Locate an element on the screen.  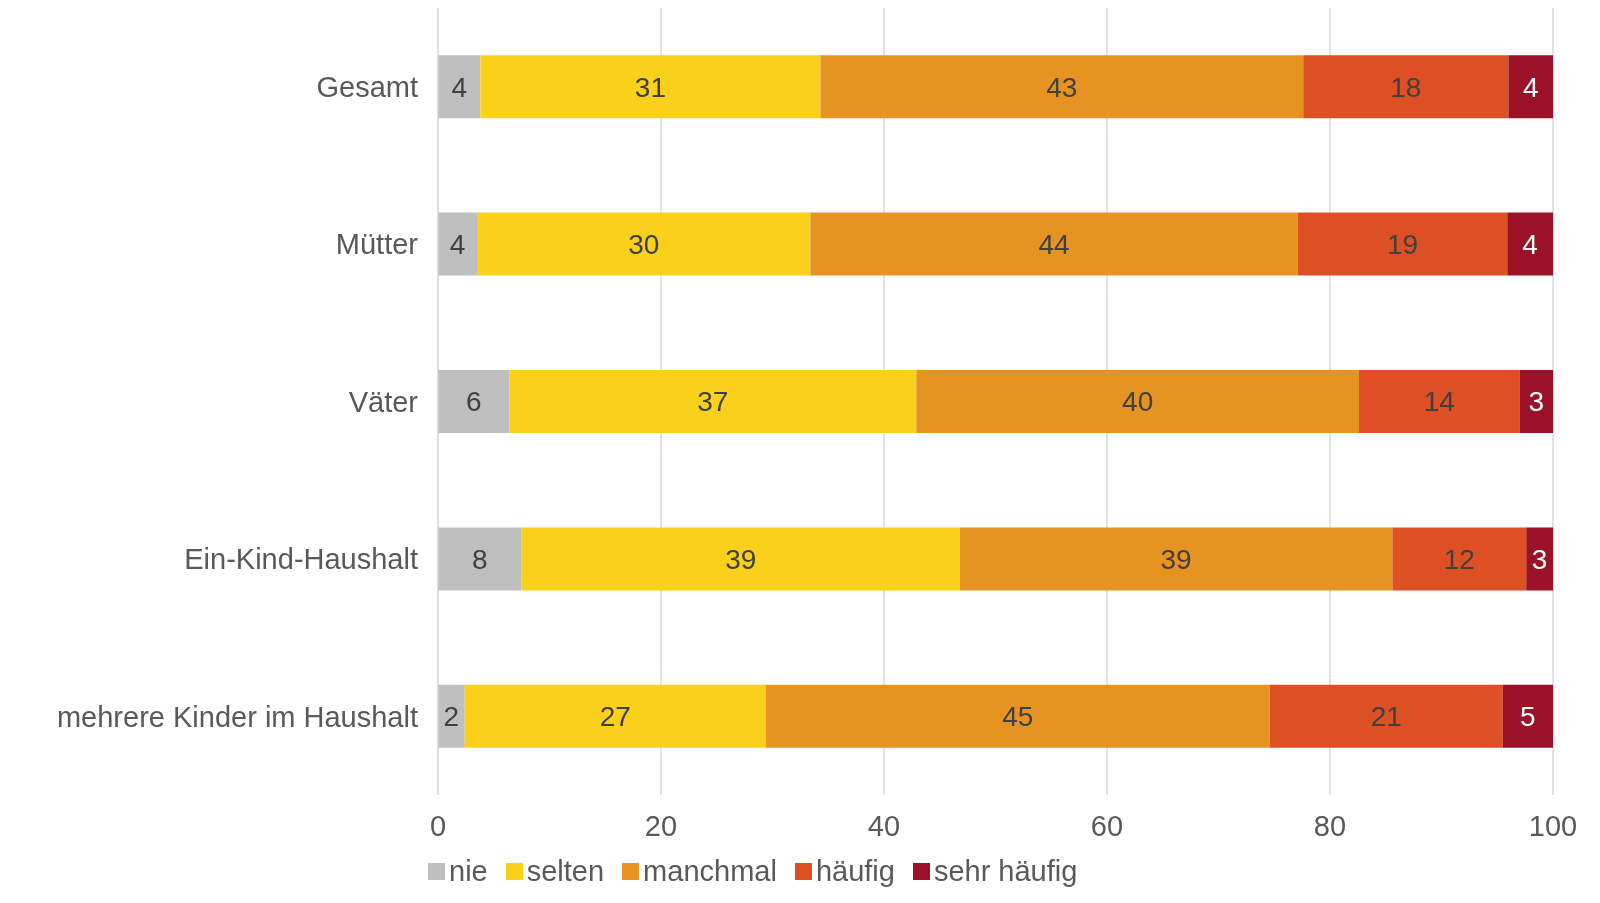
data-label: 21 is located at coordinates (1386, 717).